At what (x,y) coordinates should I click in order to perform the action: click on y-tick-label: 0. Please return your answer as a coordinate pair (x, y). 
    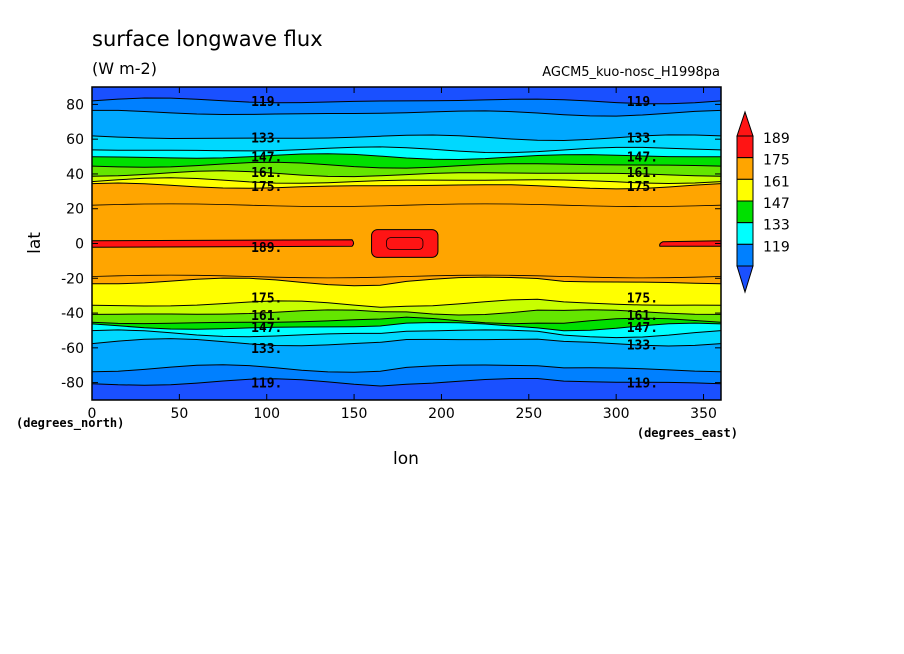
    Looking at the image, I should click on (79, 245).